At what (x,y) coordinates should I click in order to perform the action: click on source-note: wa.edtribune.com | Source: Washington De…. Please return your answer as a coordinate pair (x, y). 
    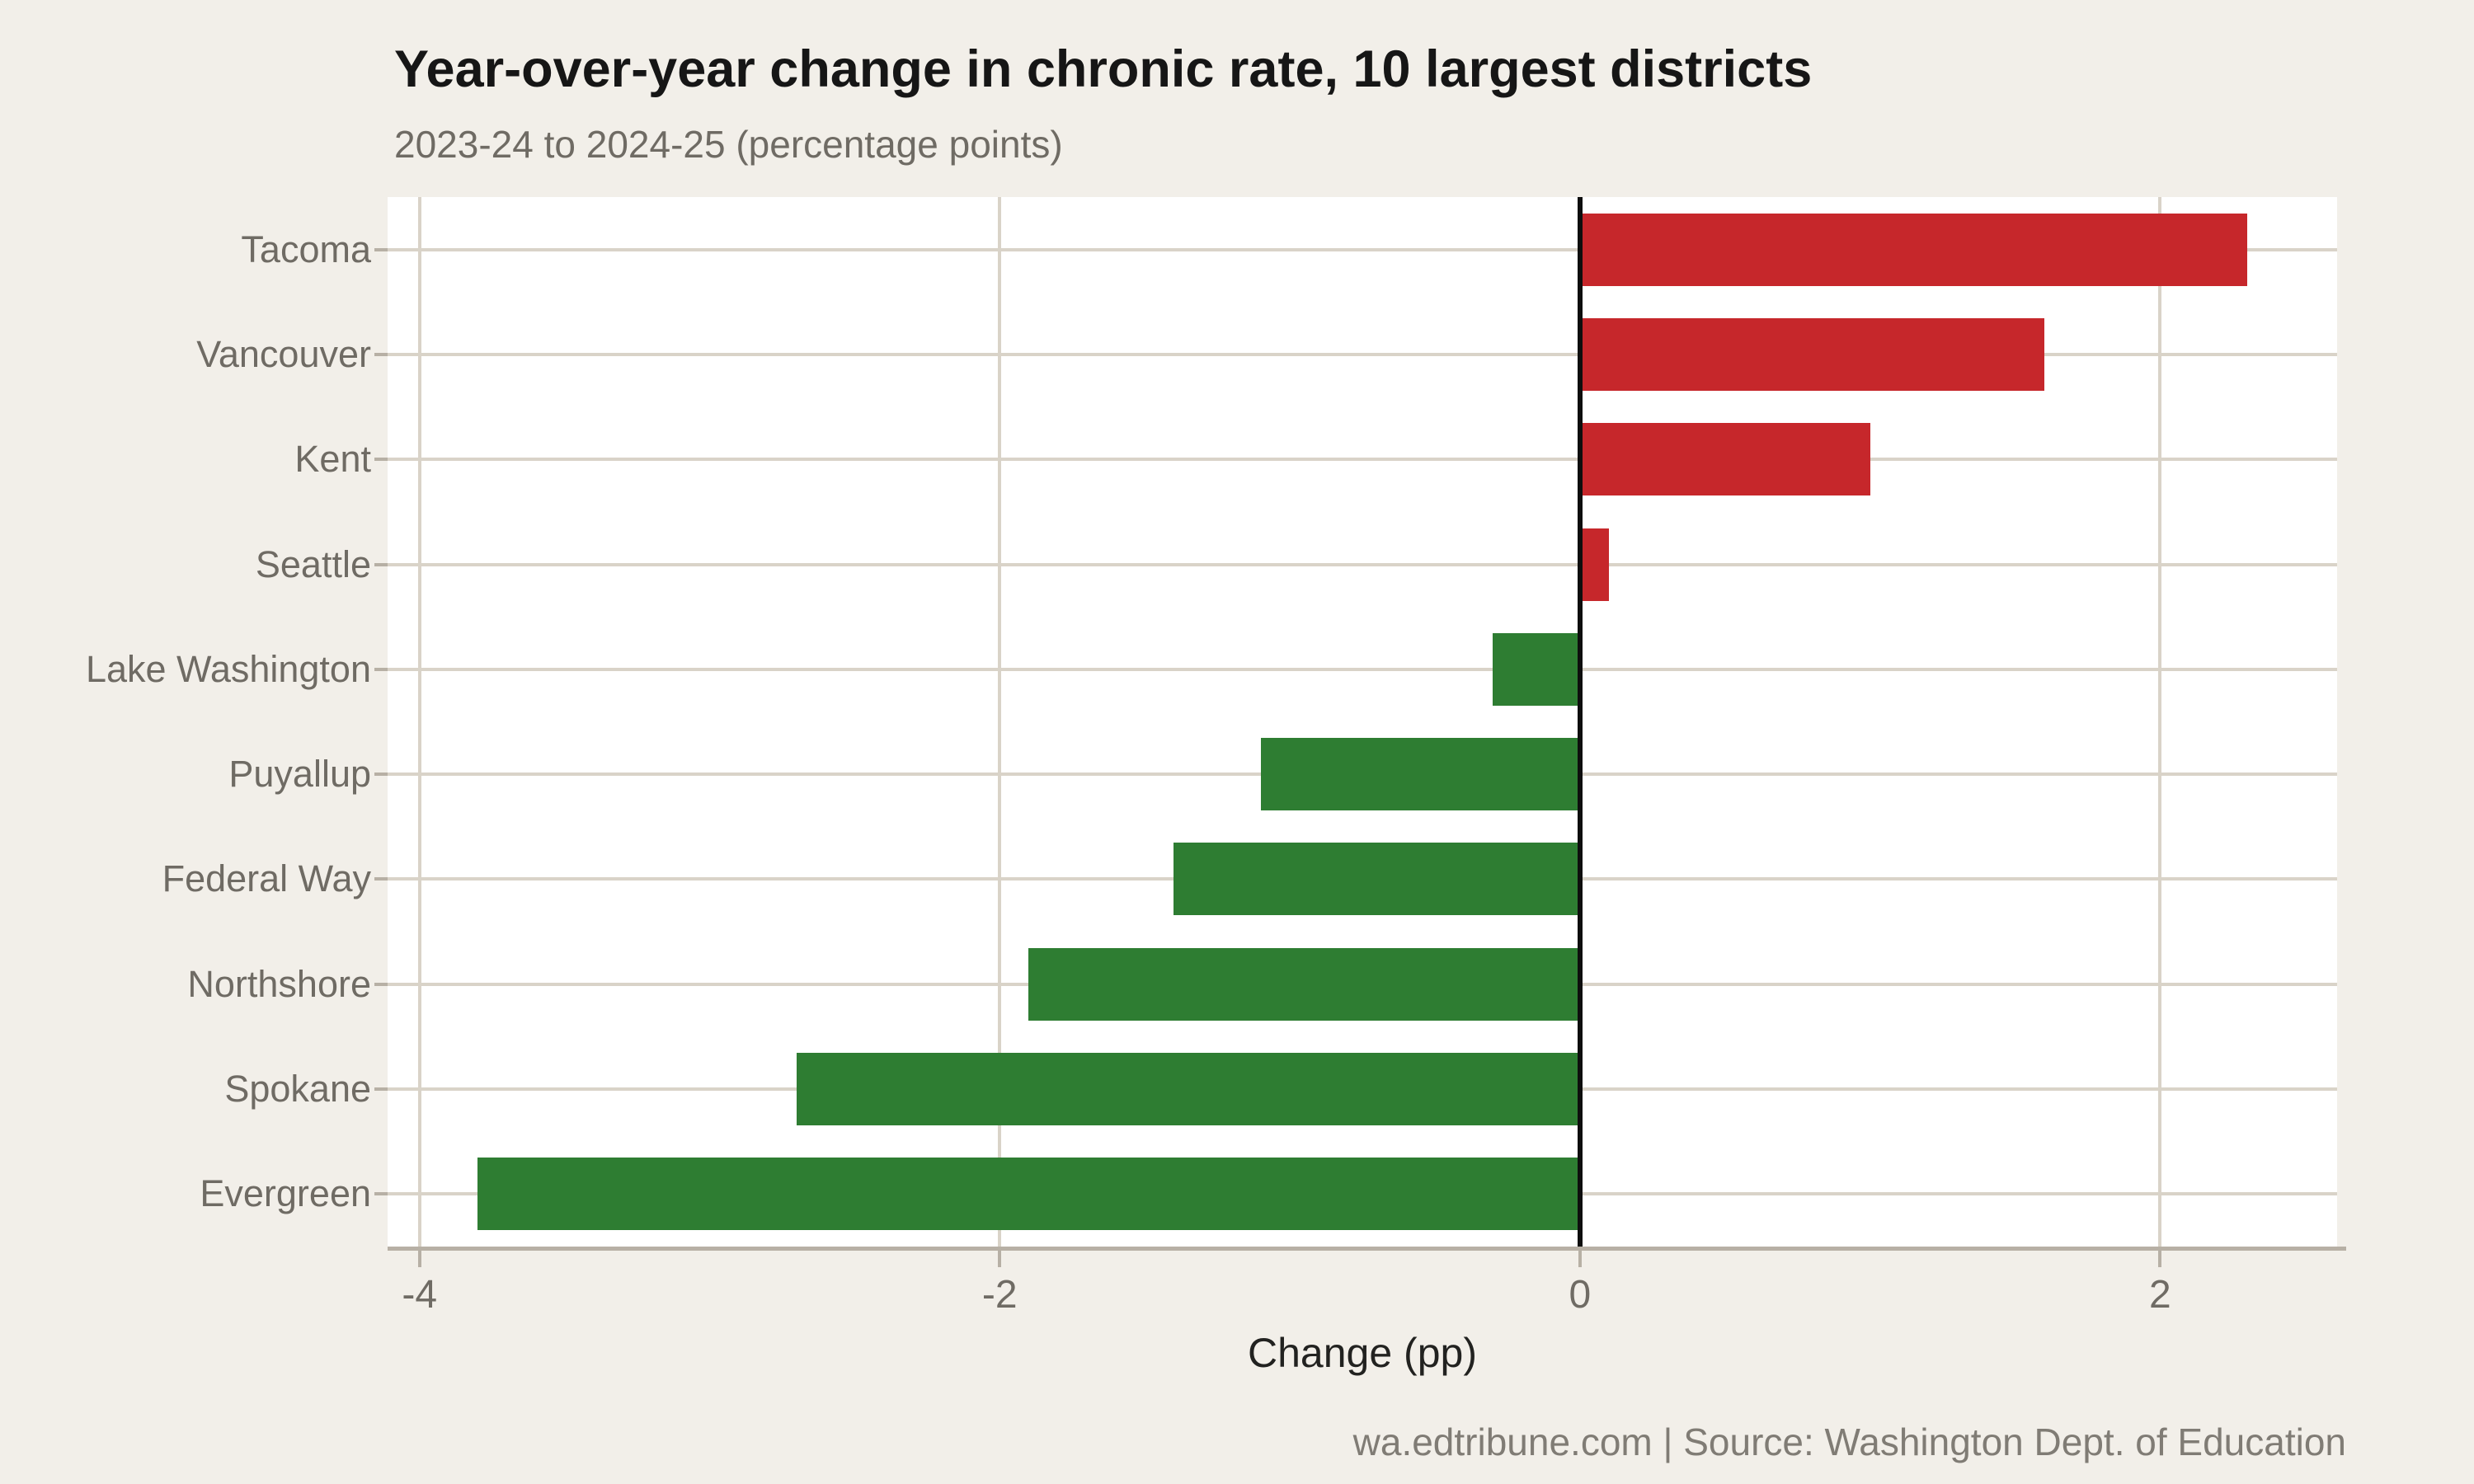
    Looking at the image, I should click on (1849, 1442).